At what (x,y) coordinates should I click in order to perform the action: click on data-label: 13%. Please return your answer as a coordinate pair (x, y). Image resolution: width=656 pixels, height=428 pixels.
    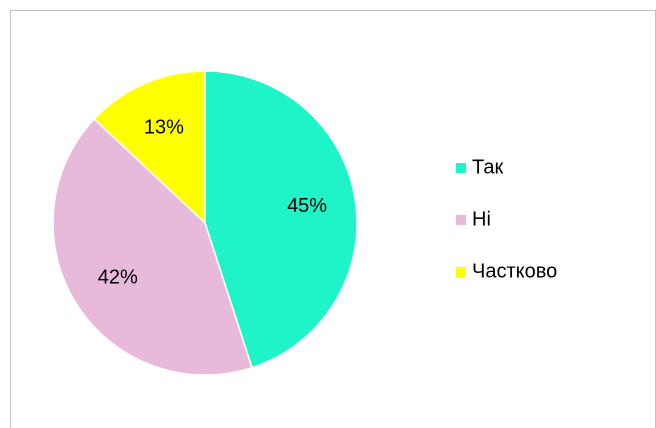
    Looking at the image, I should click on (164, 127).